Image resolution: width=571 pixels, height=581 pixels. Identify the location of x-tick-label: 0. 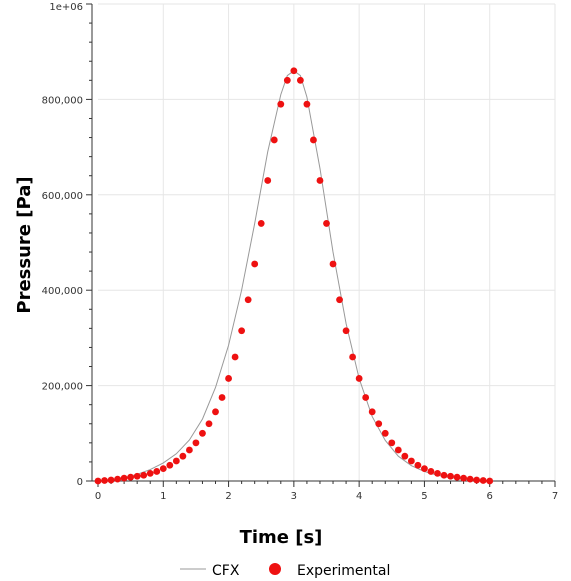
(98, 496).